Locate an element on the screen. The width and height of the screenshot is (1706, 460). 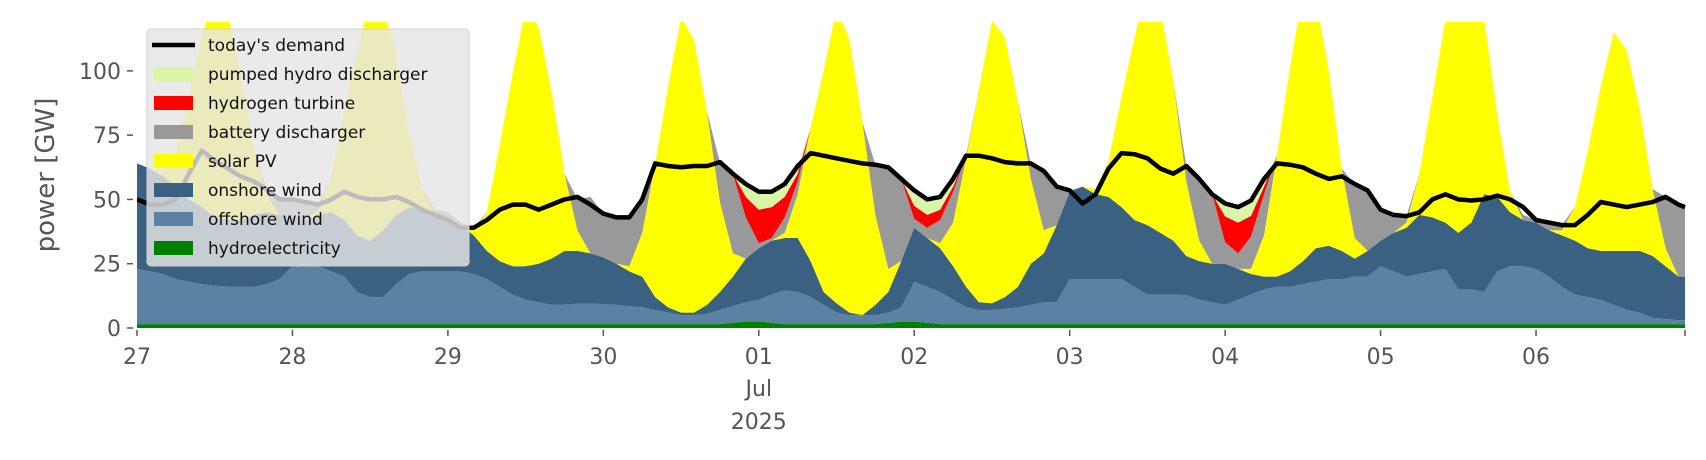
y-tick-label: 50 is located at coordinates (107, 200).